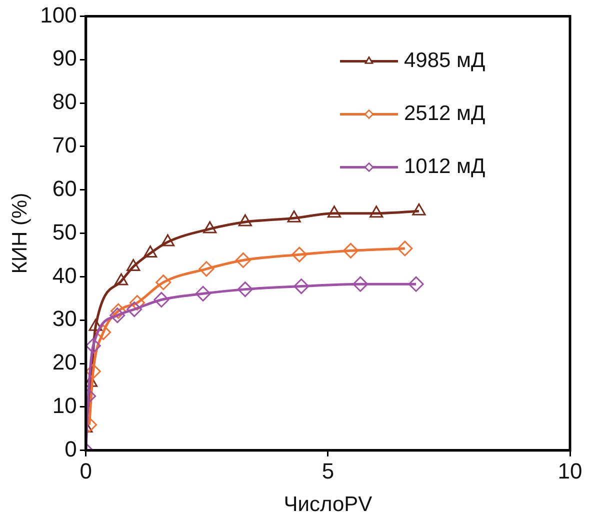 The width and height of the screenshot is (594, 526). I want to click on legend-label: 1012 мД, so click(445, 166).